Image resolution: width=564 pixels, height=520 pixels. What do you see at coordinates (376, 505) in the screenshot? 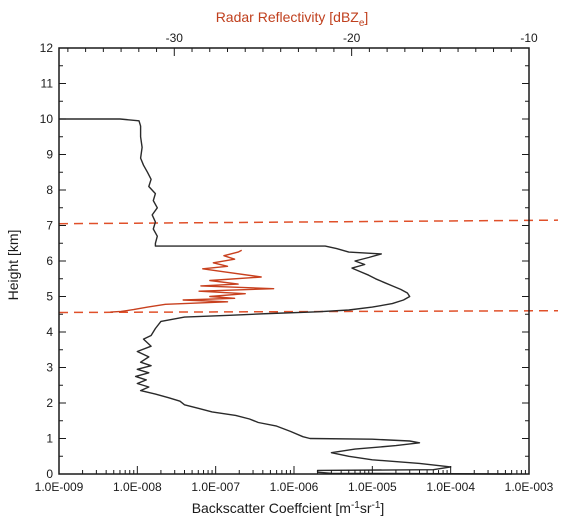
I see `bottom-axis-label-sup2: -1` at bounding box center [376, 505].